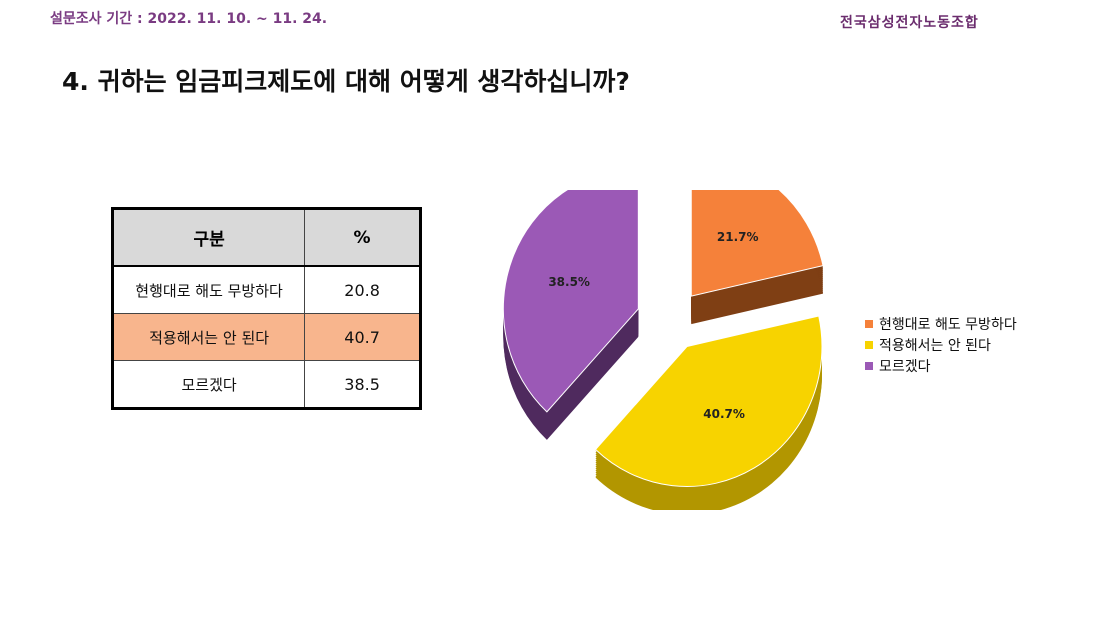 The image size is (1100, 619). What do you see at coordinates (362, 237) in the screenshot?
I see `column-header-percent: %` at bounding box center [362, 237].